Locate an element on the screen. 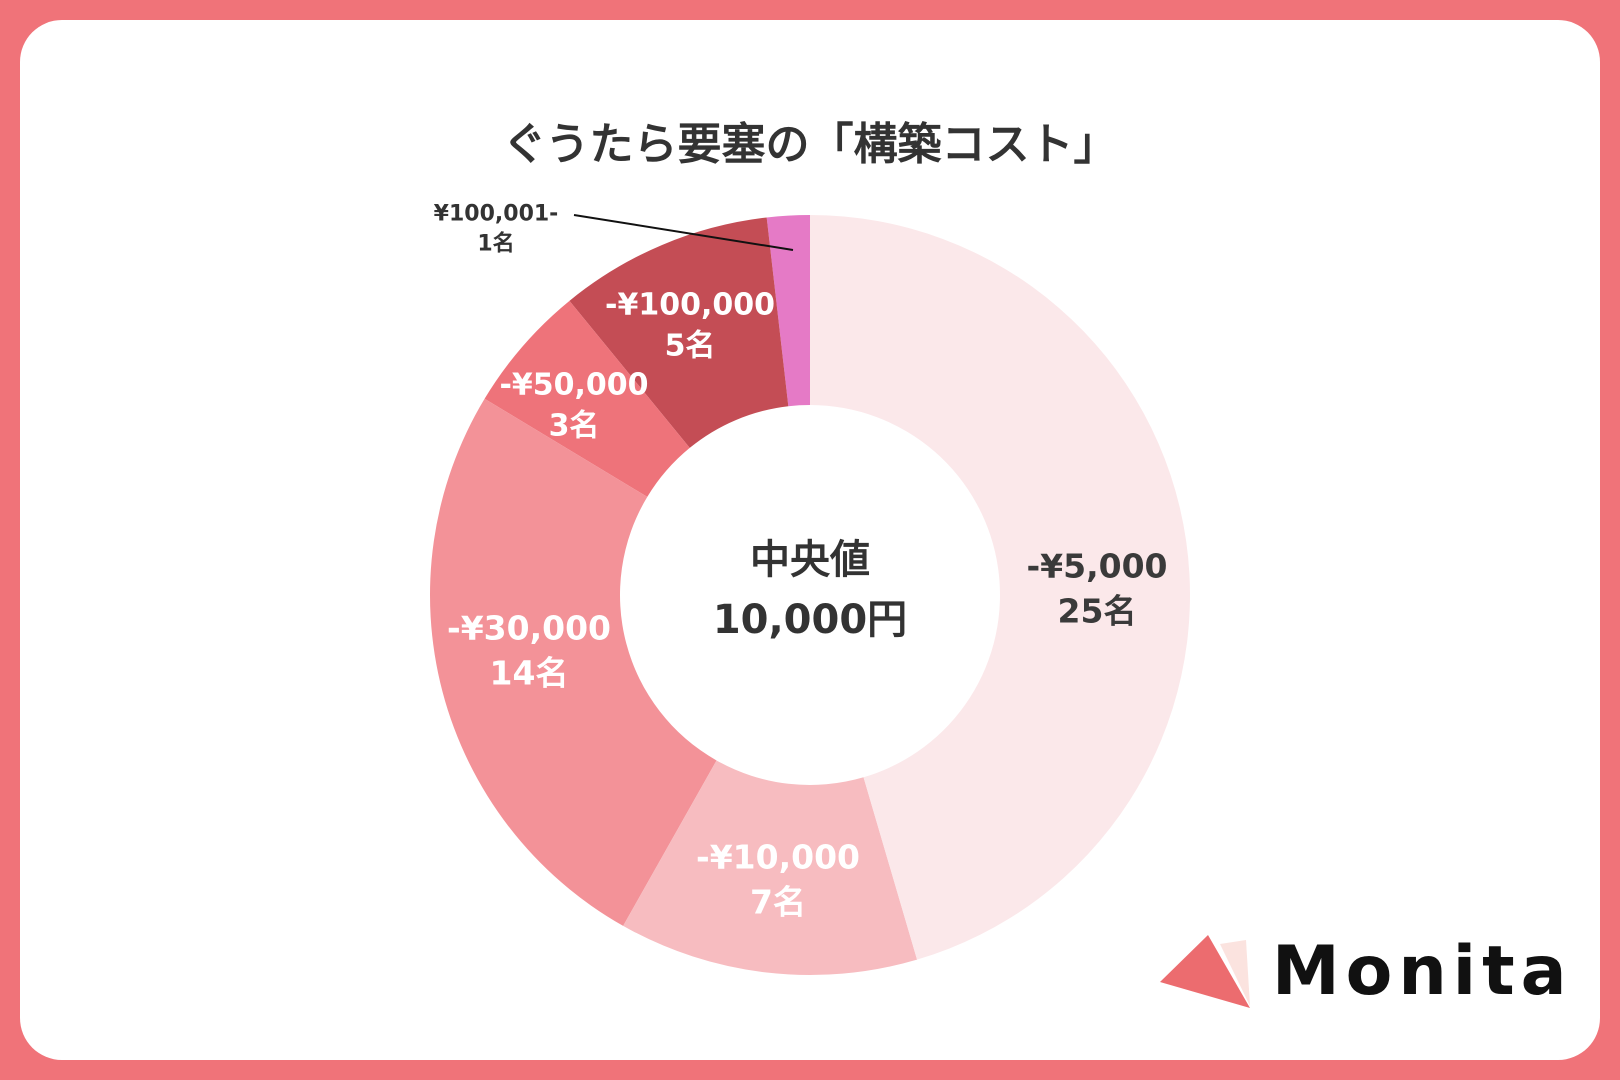 This screenshot has width=1620, height=1080. leader-line is located at coordinates (683, 232).